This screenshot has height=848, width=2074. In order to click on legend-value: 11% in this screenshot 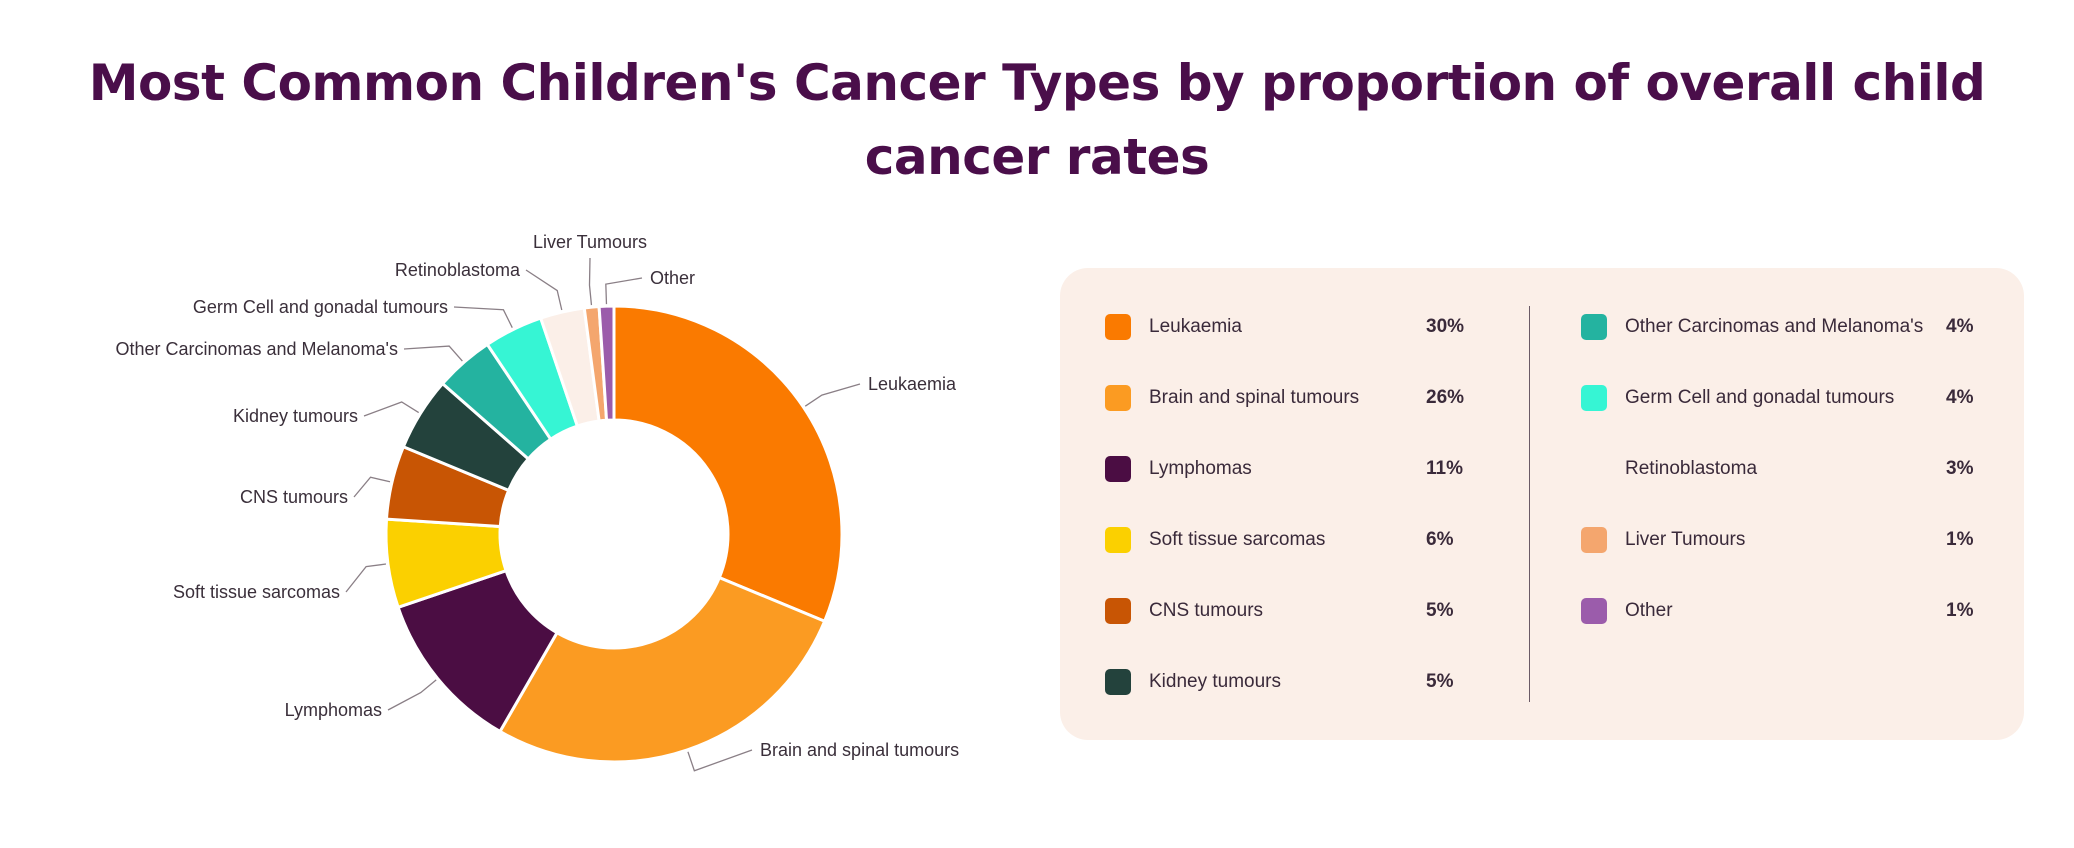, I will do `click(1444, 468)`.